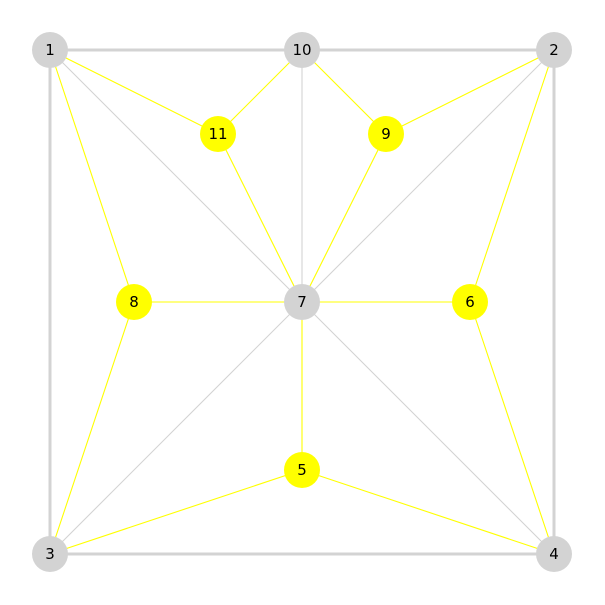 The image size is (605, 605). I want to click on node-label-8: 8, so click(134, 302).